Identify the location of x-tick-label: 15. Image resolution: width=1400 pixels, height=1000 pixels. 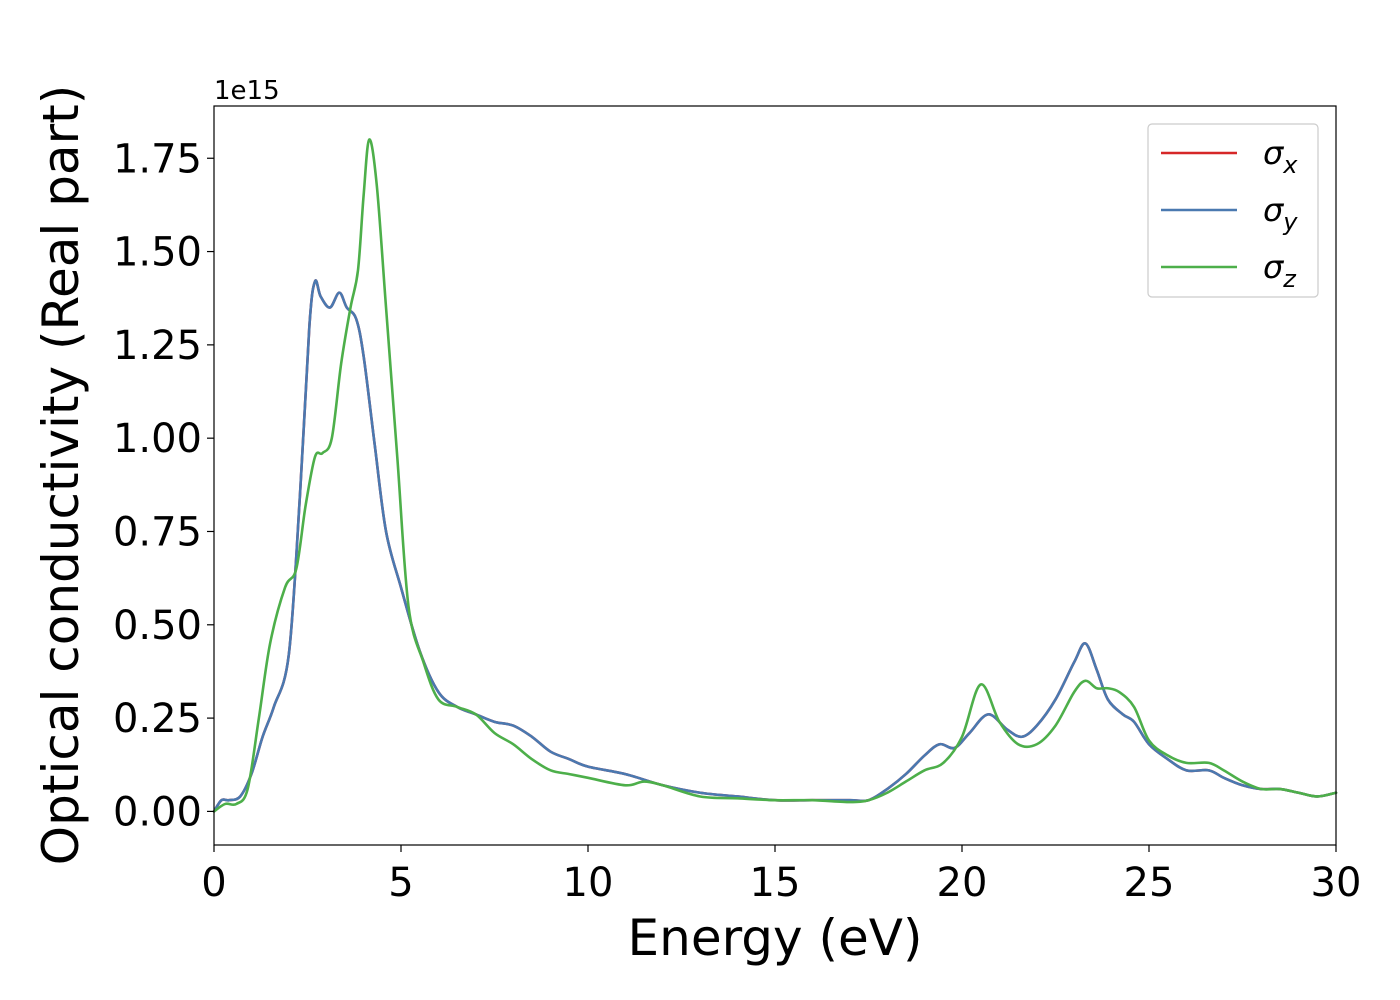
(775, 883).